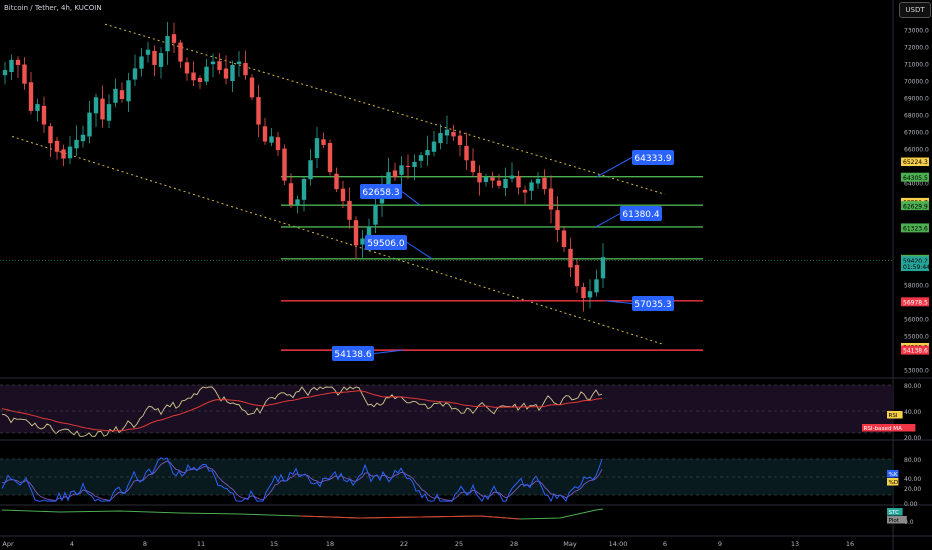 This screenshot has width=932, height=550. What do you see at coordinates (916, 30) in the screenshot?
I see `price-tick-label: 73000.0` at bounding box center [916, 30].